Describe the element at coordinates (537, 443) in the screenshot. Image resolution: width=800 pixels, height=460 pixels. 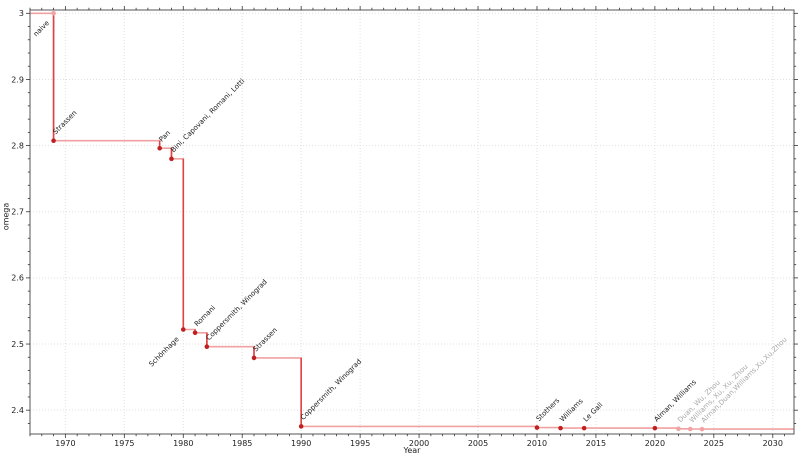
I see `x-tick-label: 2010` at that location.